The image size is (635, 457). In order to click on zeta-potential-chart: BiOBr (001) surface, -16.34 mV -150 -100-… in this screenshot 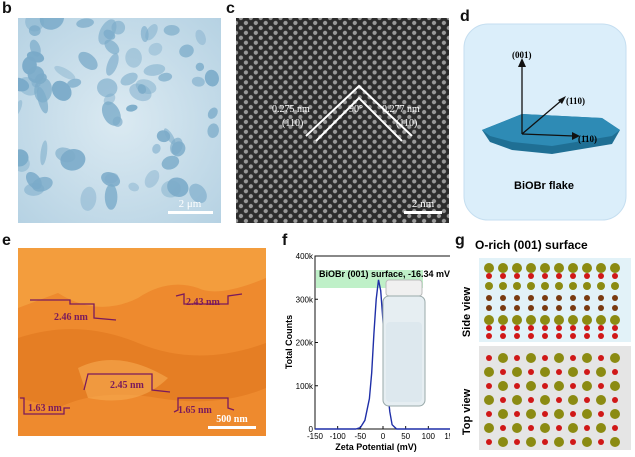, I will do `click(367, 352)`.